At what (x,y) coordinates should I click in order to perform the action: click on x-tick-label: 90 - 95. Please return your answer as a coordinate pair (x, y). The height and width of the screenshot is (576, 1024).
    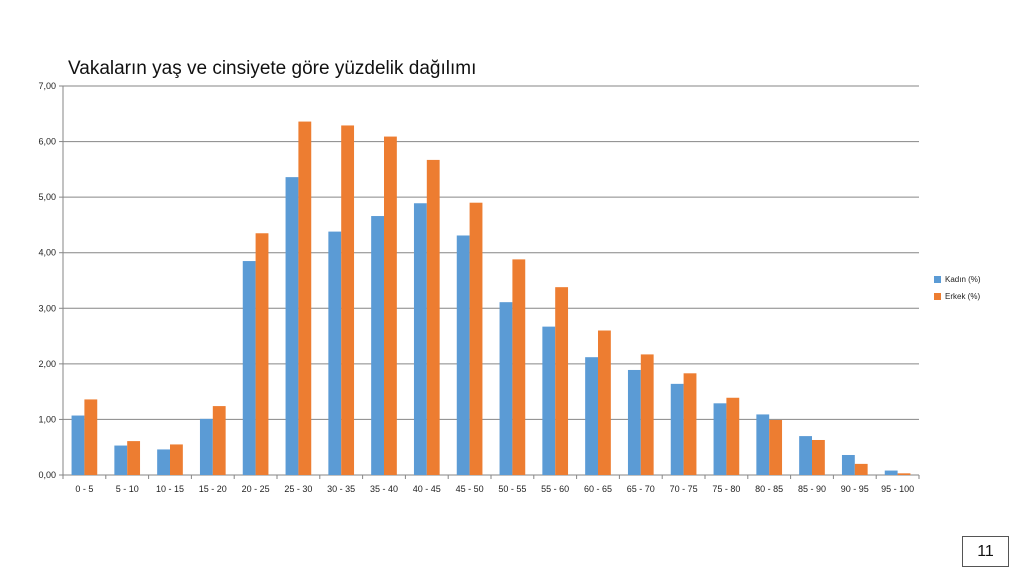
    Looking at the image, I should click on (855, 489).